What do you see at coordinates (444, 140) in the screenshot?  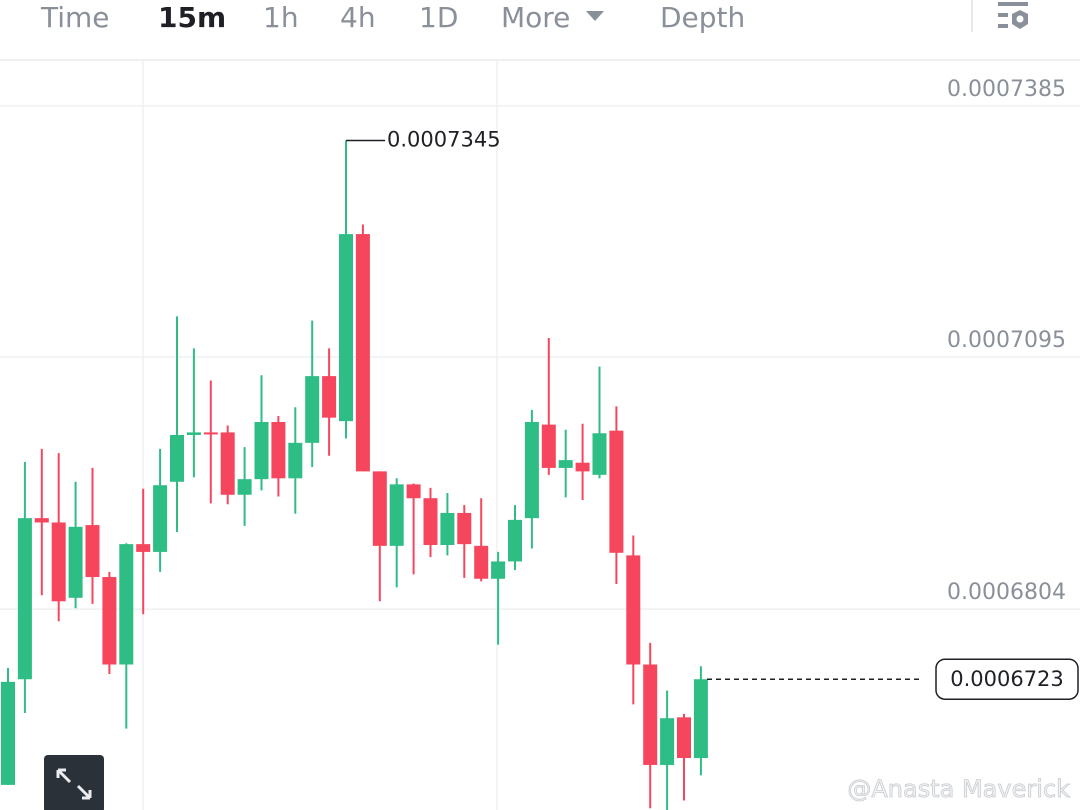 I see `high-label: 0.0007345` at bounding box center [444, 140].